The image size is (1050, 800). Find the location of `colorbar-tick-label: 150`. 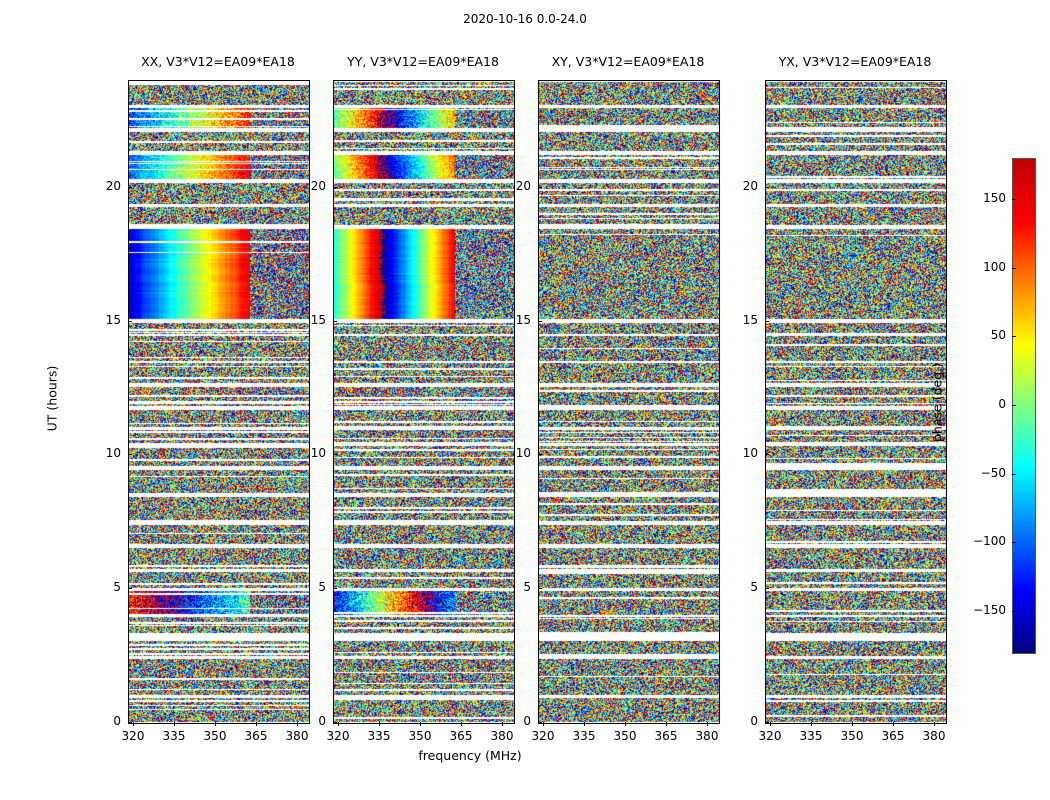

colorbar-tick-label: 150 is located at coordinates (994, 198).